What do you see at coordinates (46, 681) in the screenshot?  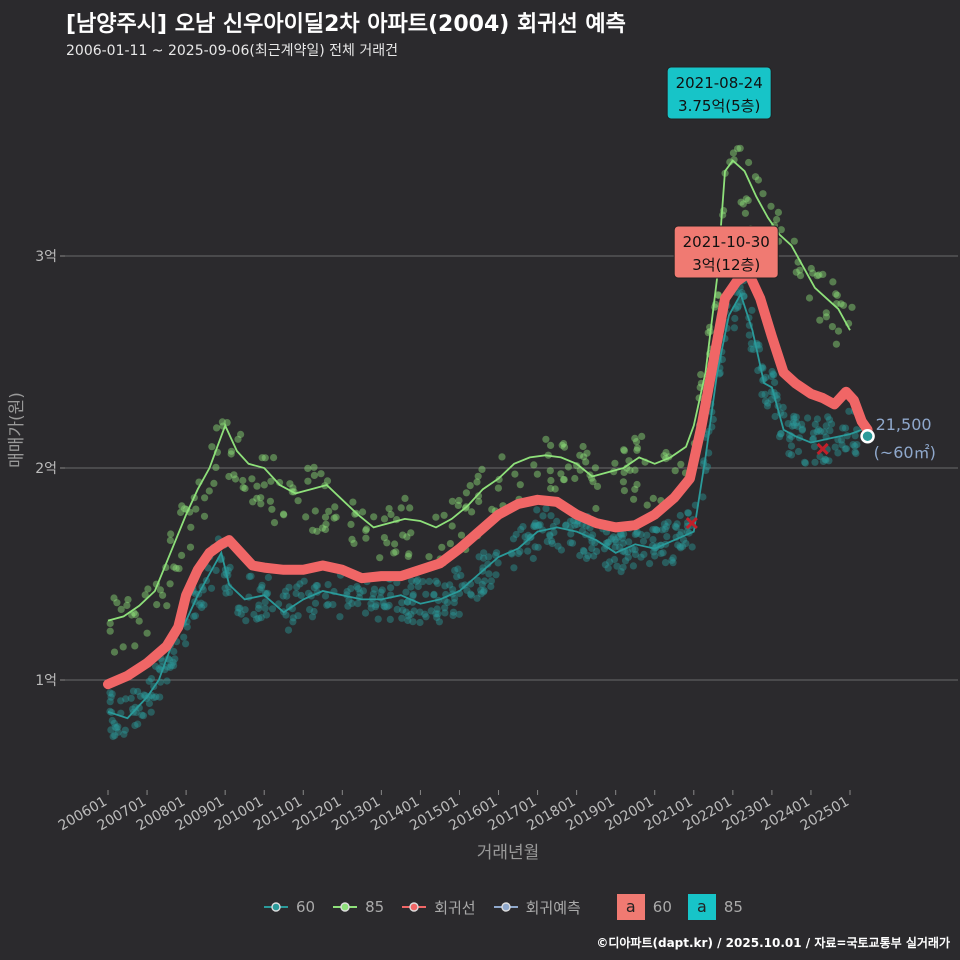 I see `y-tick-label: 1억` at bounding box center [46, 681].